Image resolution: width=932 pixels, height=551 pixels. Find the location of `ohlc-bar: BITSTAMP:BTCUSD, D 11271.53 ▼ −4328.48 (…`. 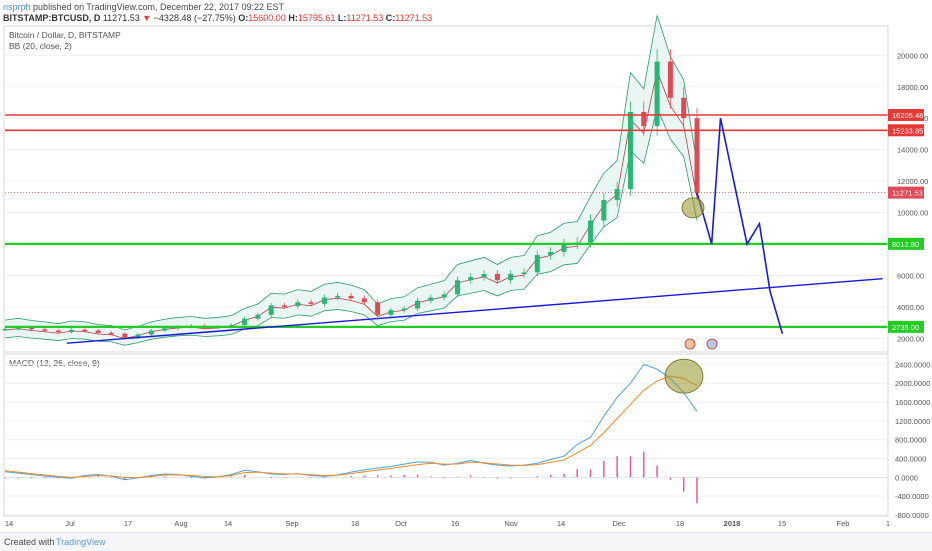

ohlc-bar: BITSTAMP:BTCUSD, D 11271.53 ▼ −4328.48 (… is located at coordinates (217, 18).